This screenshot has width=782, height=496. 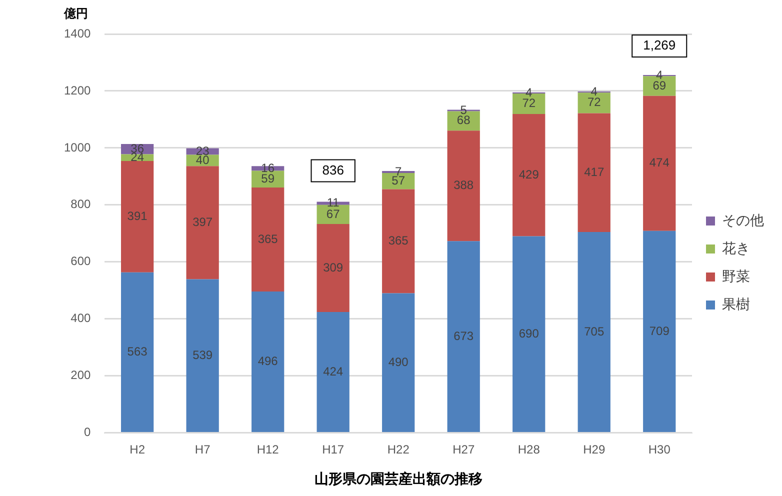 I want to click on data-label: 59, so click(x=268, y=178).